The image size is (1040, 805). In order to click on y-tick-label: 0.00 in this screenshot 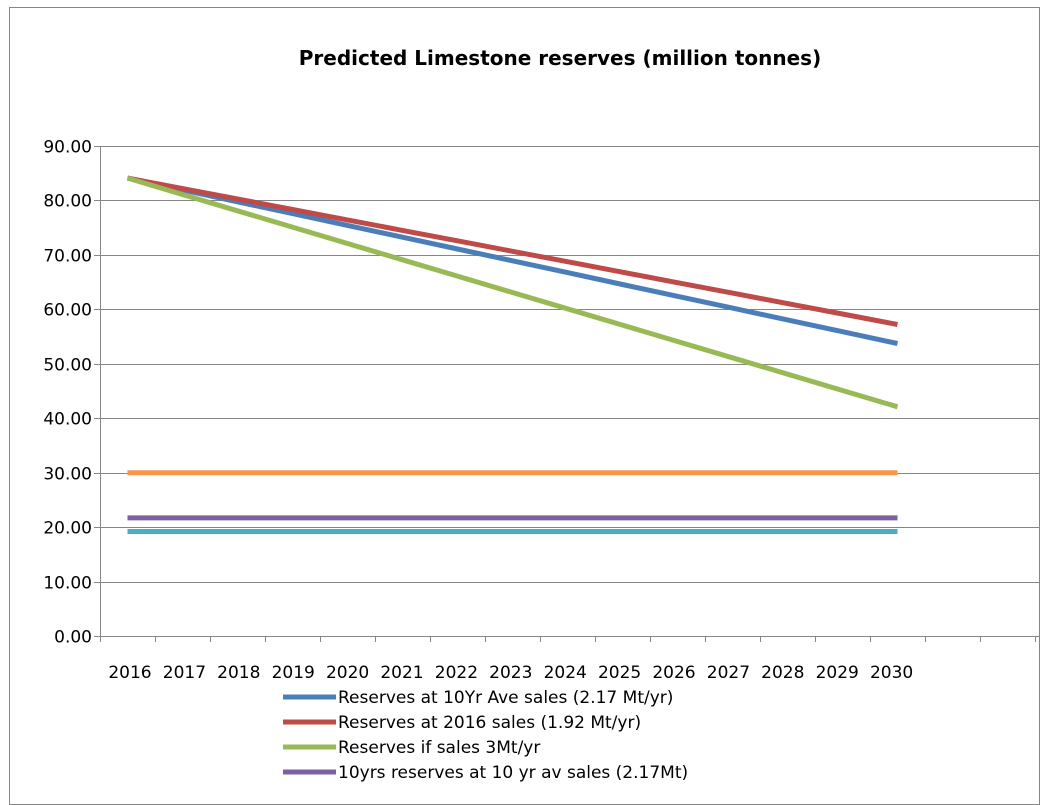, I will do `click(73, 638)`.